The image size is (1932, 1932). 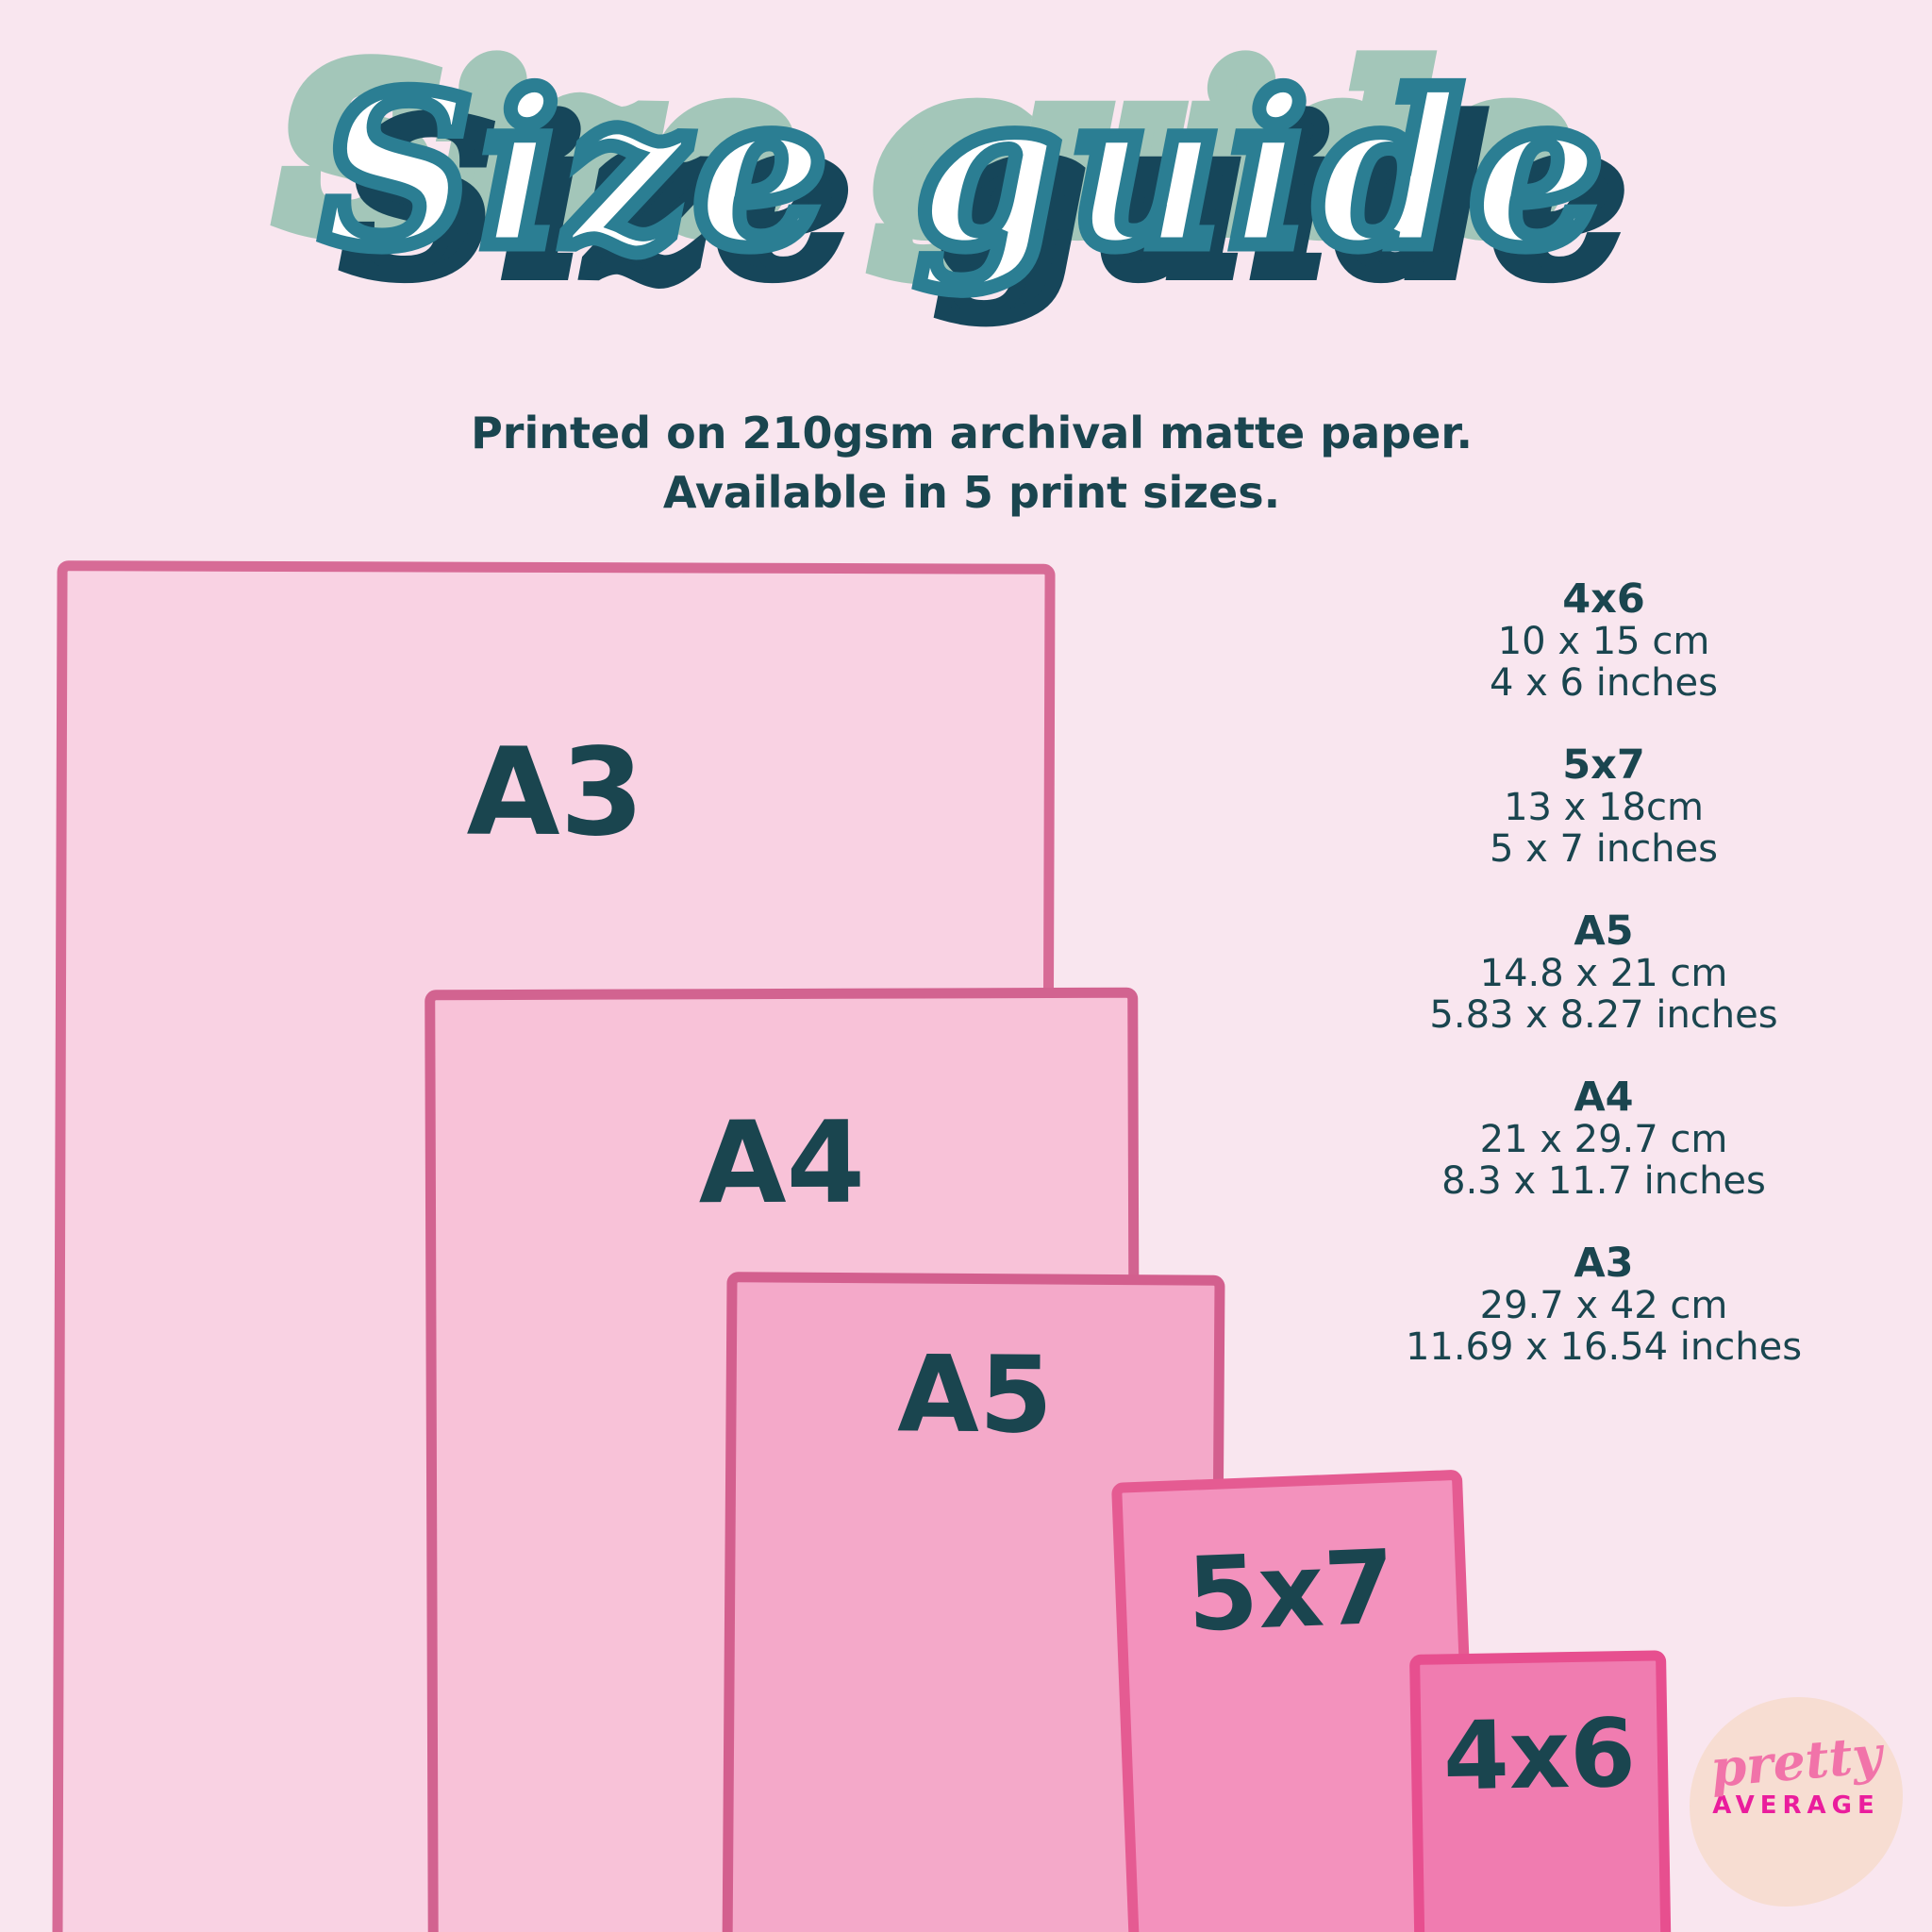 I want to click on size-inches: 5 x 7 inches, so click(x=1604, y=849).